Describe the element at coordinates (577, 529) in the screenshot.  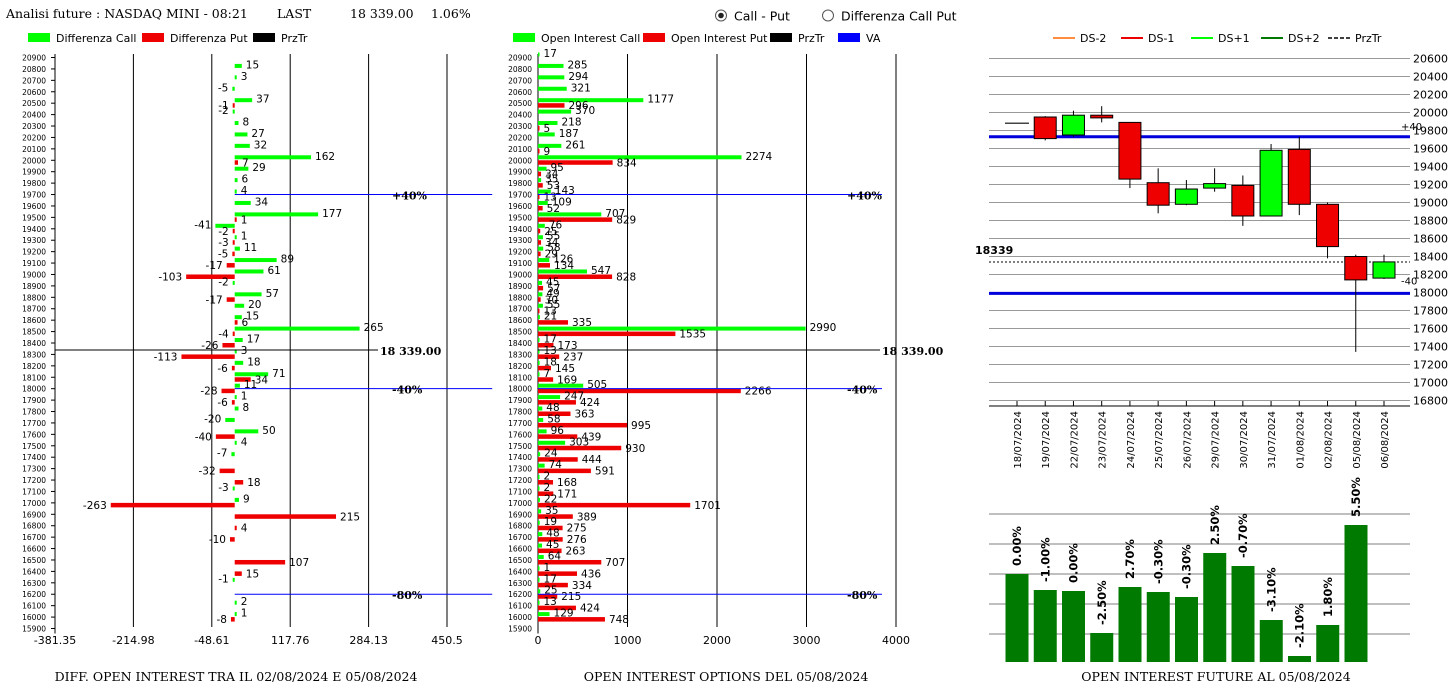
I see `oi-put-value: 275` at that location.